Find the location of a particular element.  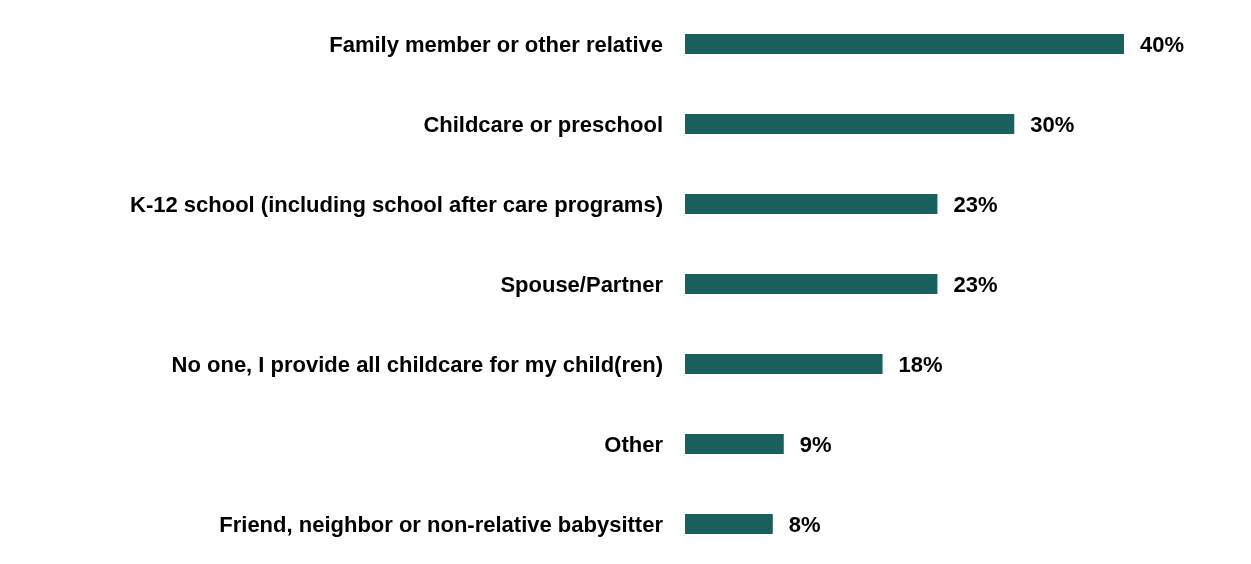

data-label: 40% is located at coordinates (1162, 44).